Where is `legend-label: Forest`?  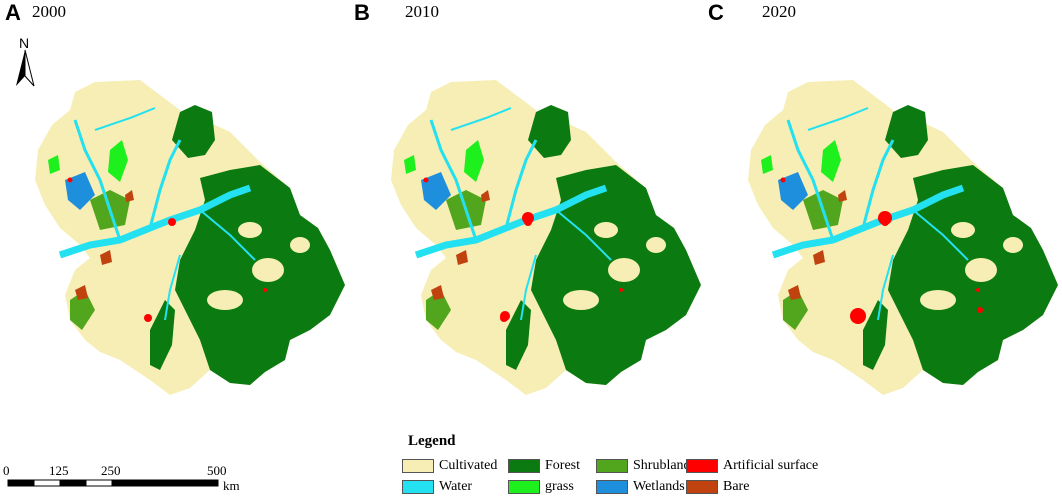 legend-label: Forest is located at coordinates (562, 465).